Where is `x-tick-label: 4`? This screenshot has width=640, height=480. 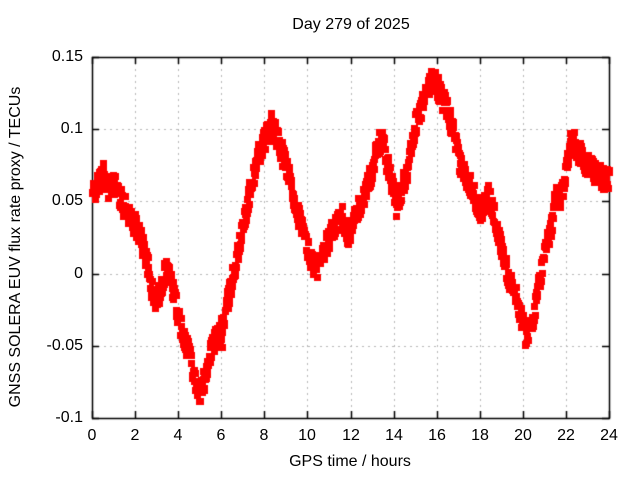
x-tick-label: 4 is located at coordinates (178, 435).